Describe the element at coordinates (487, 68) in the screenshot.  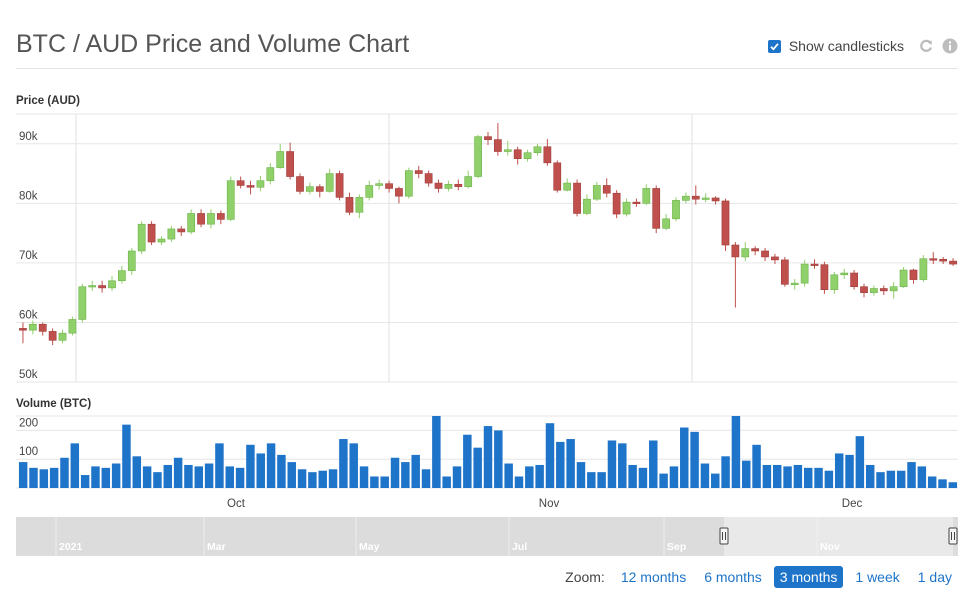
I see `header-divider` at that location.